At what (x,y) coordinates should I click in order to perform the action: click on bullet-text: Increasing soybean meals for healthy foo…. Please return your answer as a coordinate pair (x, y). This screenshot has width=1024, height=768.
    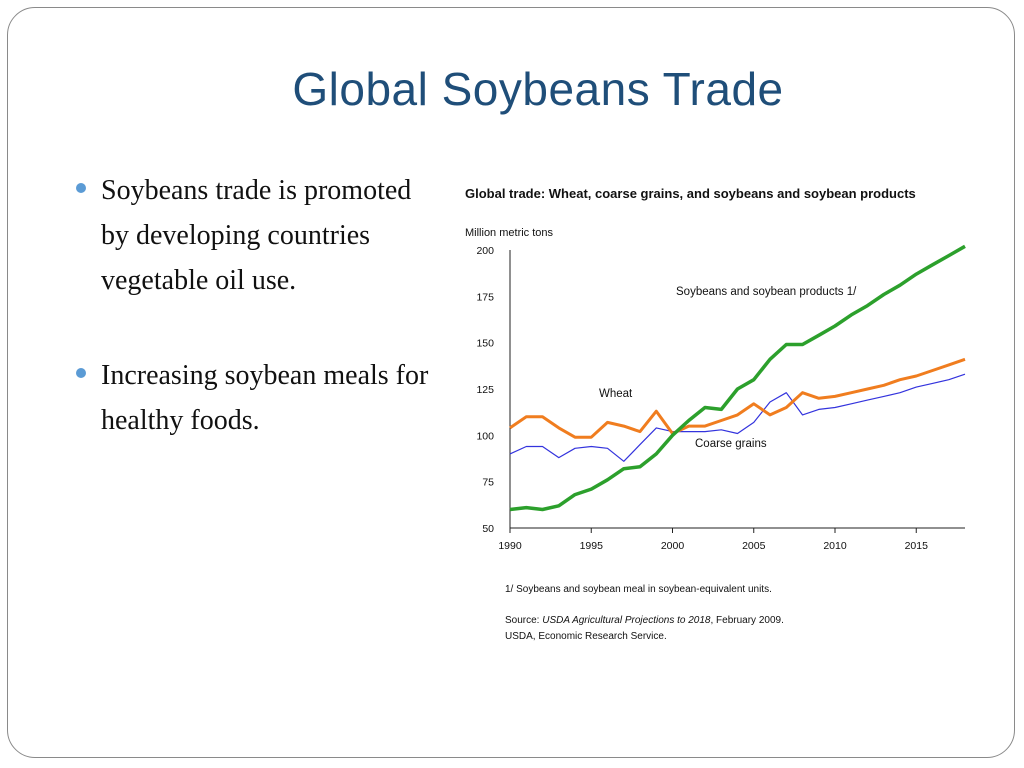
    Looking at the image, I should click on (265, 398).